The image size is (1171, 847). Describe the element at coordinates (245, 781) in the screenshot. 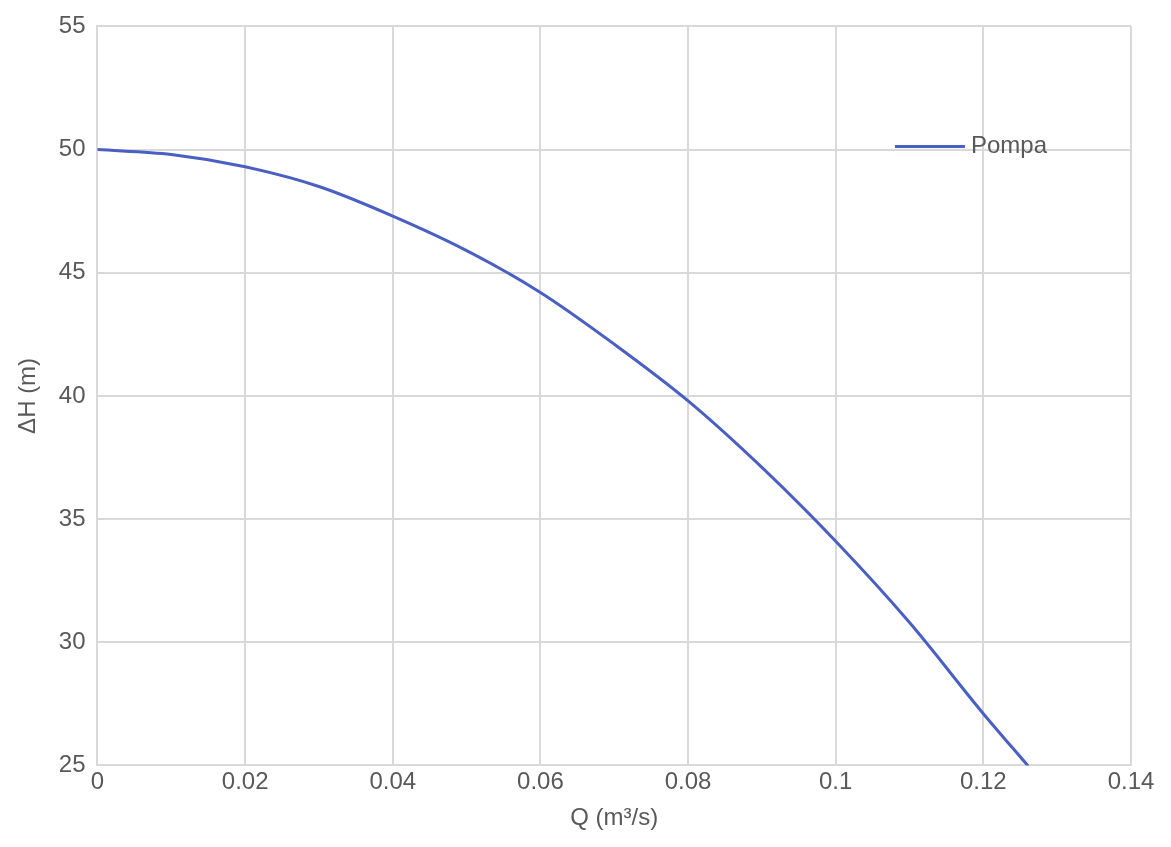

I see `x-tick-label: 0.02` at that location.